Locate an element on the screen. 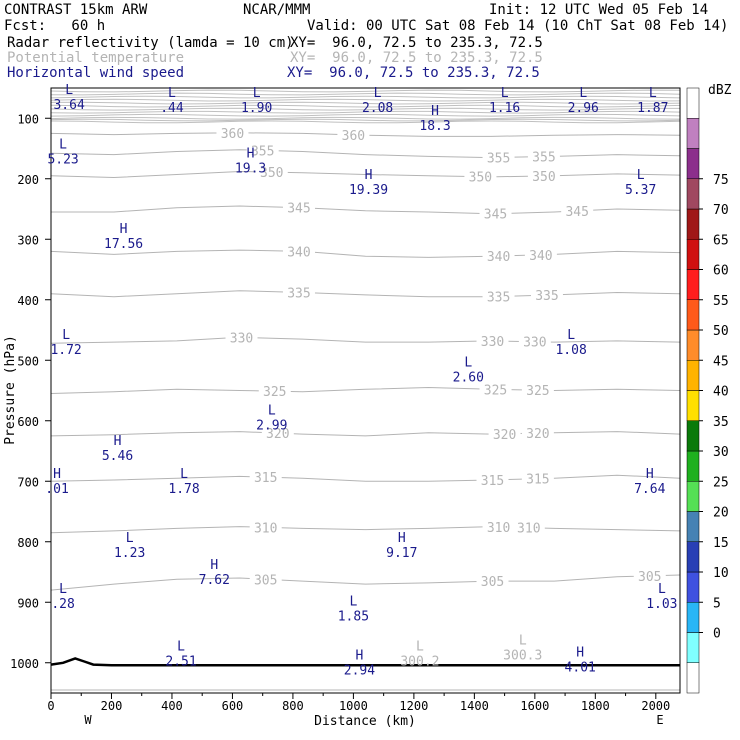 Image resolution: width=740 pixels, height=740 pixels. terrain-line is located at coordinates (365, 662).